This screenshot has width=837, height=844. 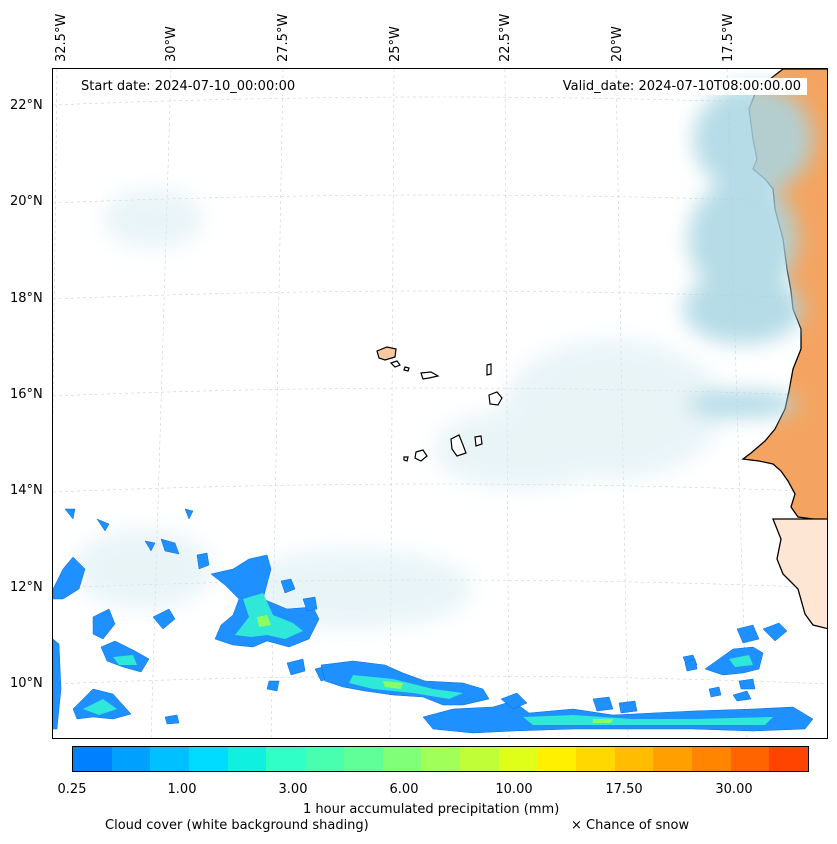 What do you see at coordinates (421, 455) in the screenshot?
I see `island-fogo` at bounding box center [421, 455].